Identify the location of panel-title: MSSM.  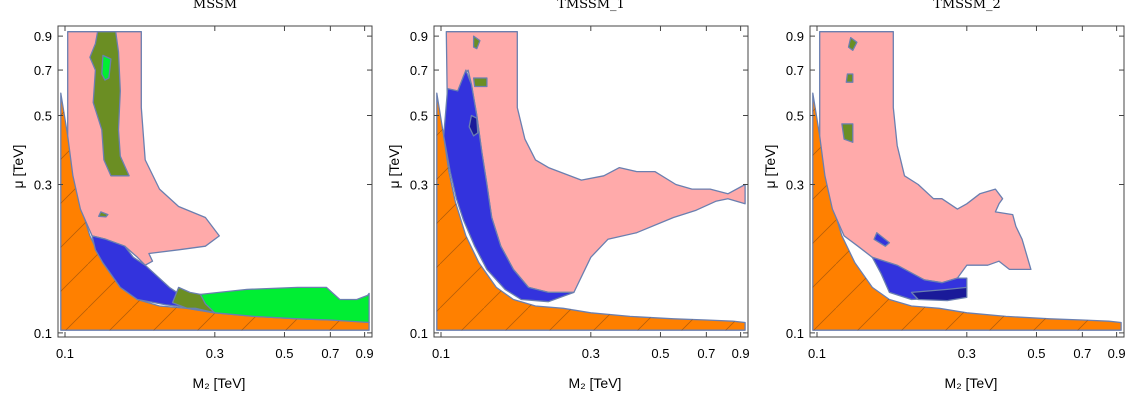
(215, 6).